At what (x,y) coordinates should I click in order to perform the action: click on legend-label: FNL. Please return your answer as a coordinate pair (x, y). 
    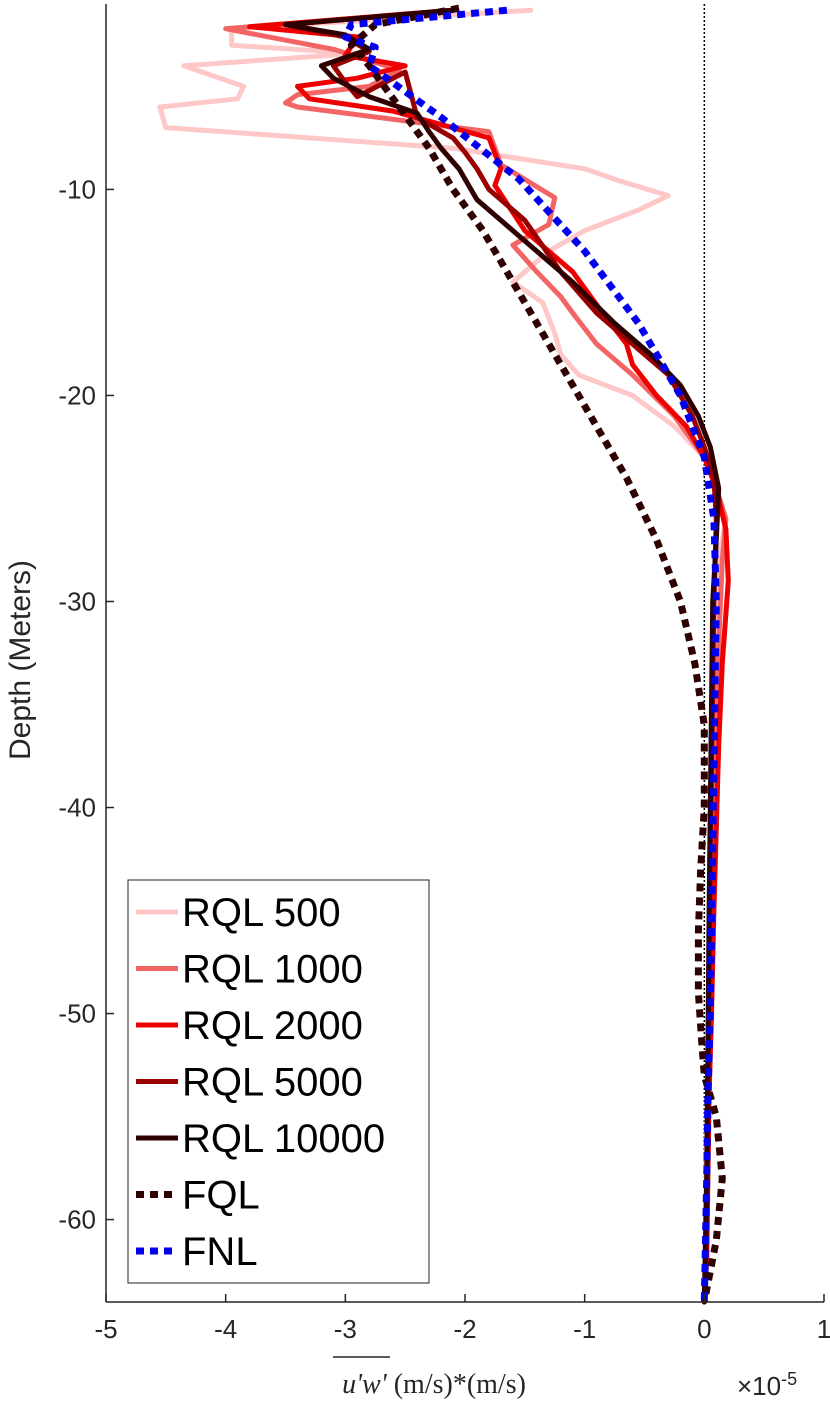
    Looking at the image, I should click on (220, 1252).